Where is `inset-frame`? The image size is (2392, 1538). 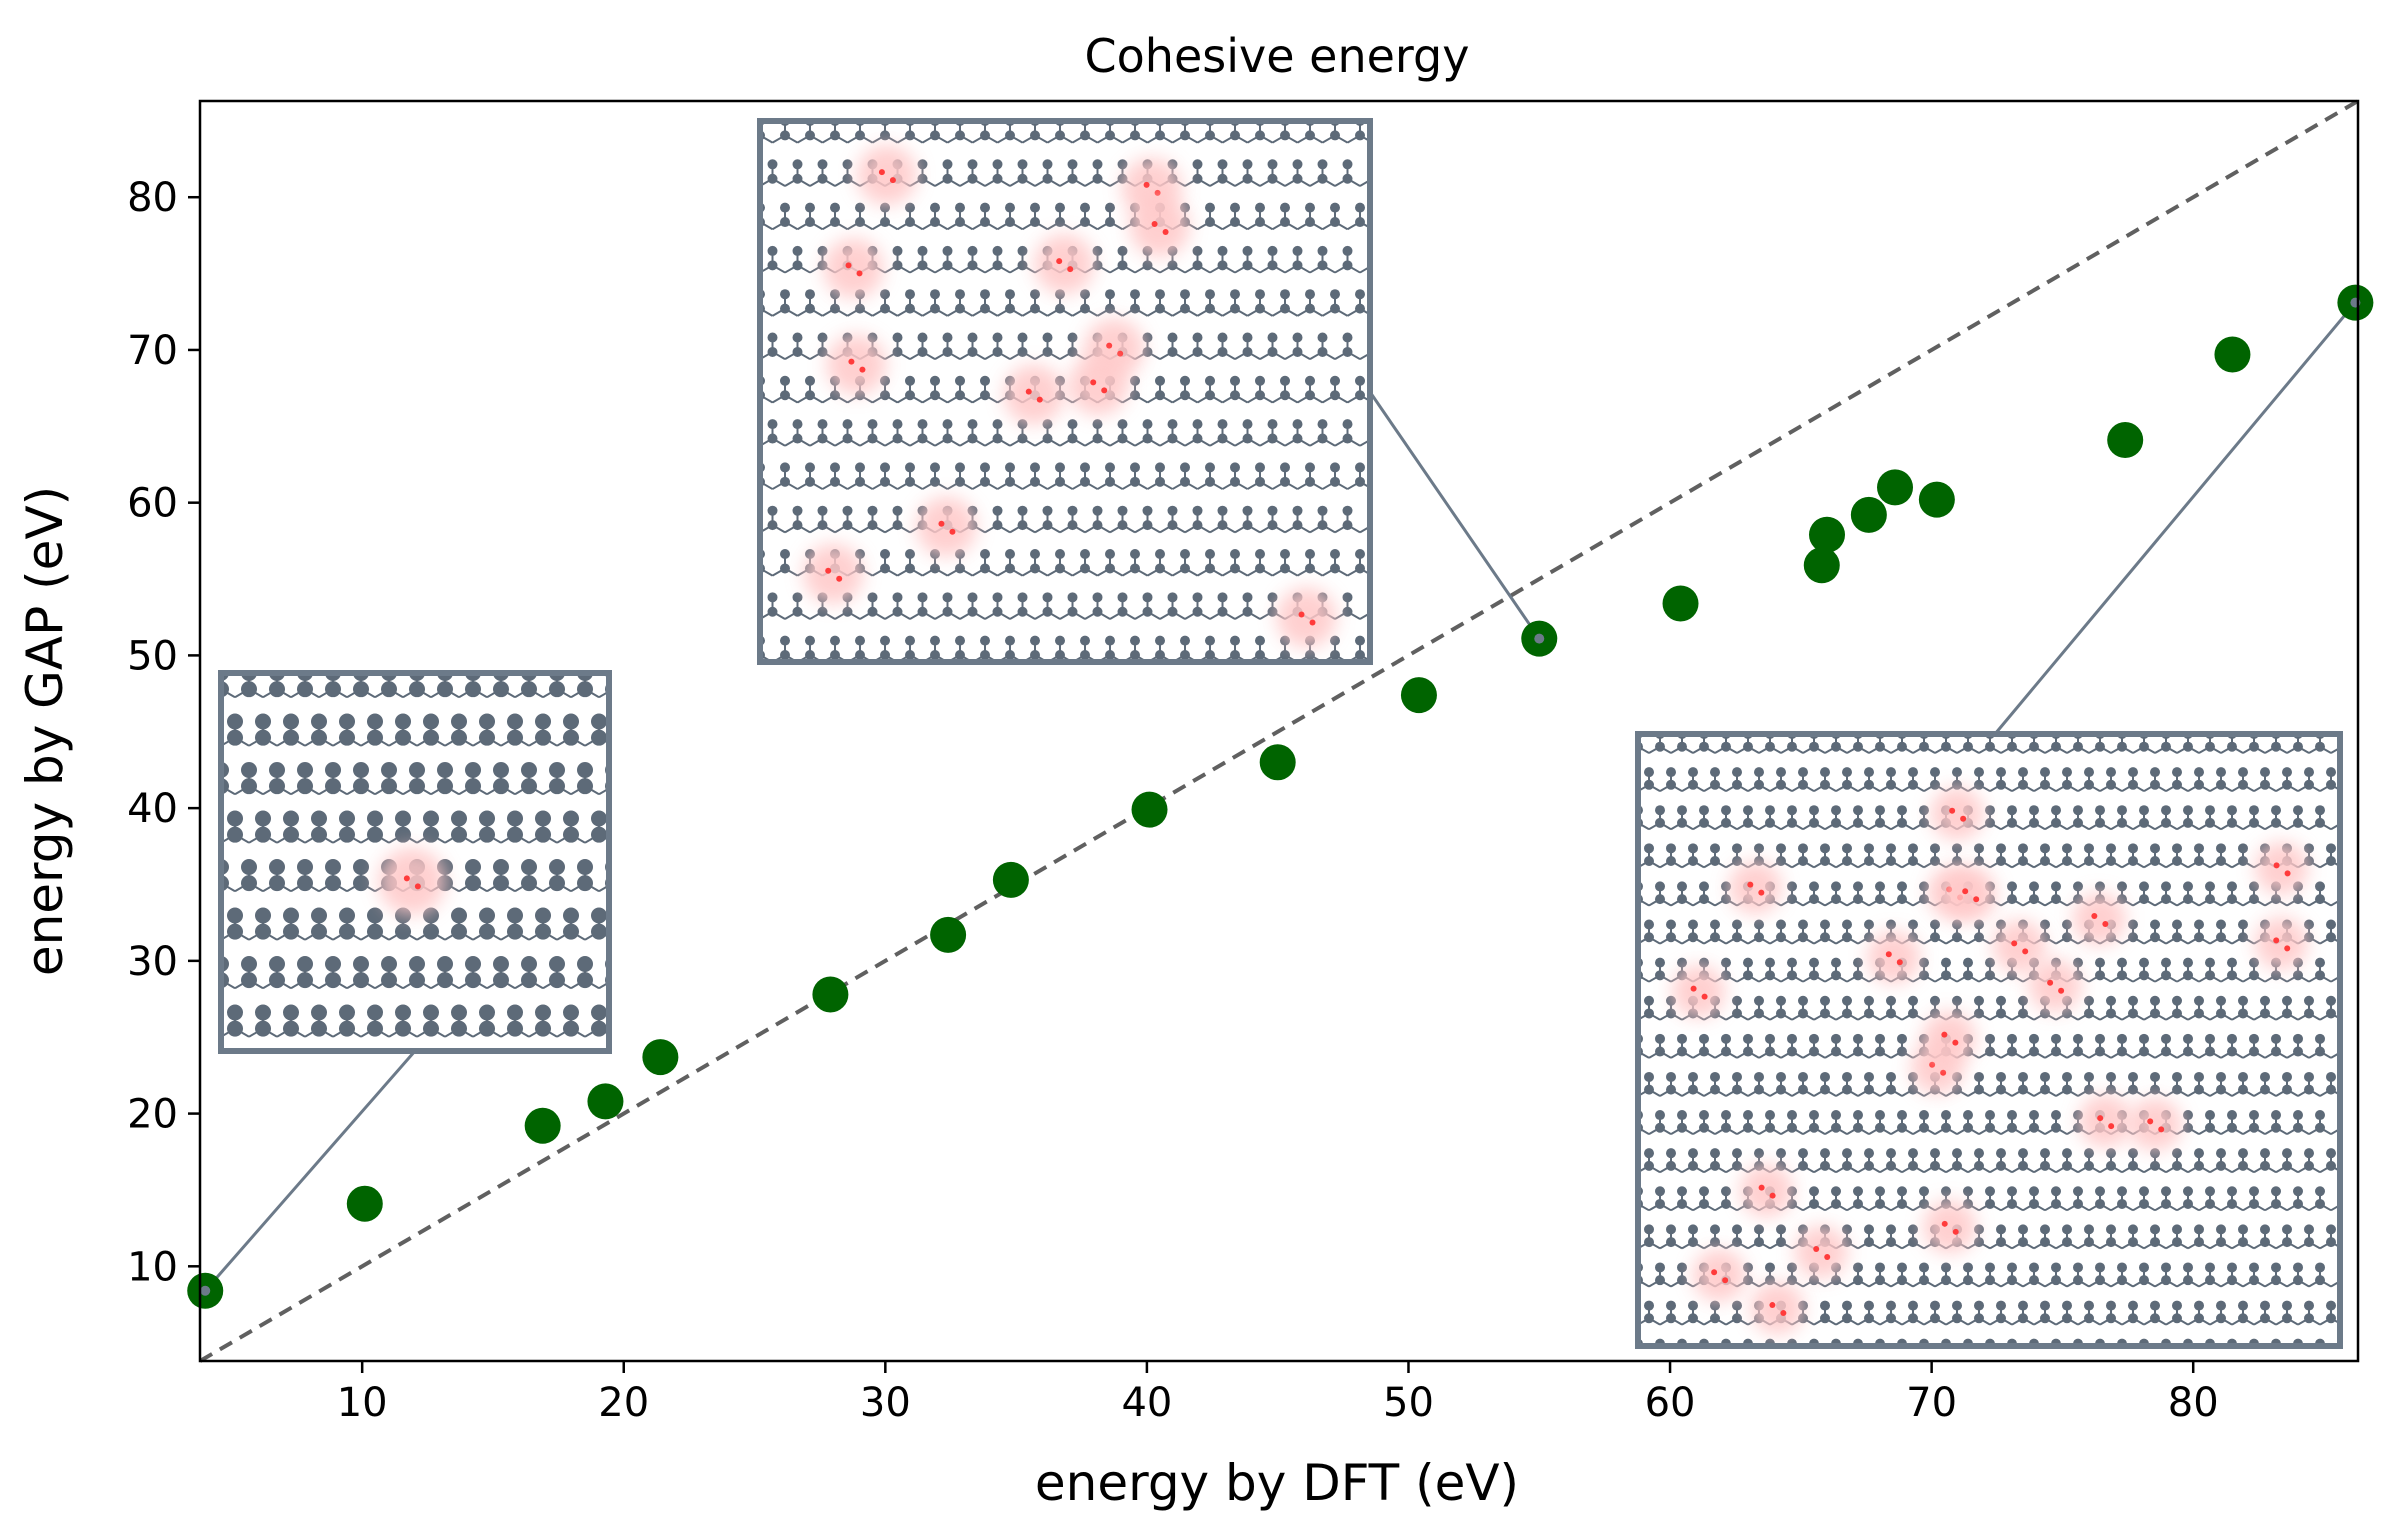
inset-frame is located at coordinates (415, 862).